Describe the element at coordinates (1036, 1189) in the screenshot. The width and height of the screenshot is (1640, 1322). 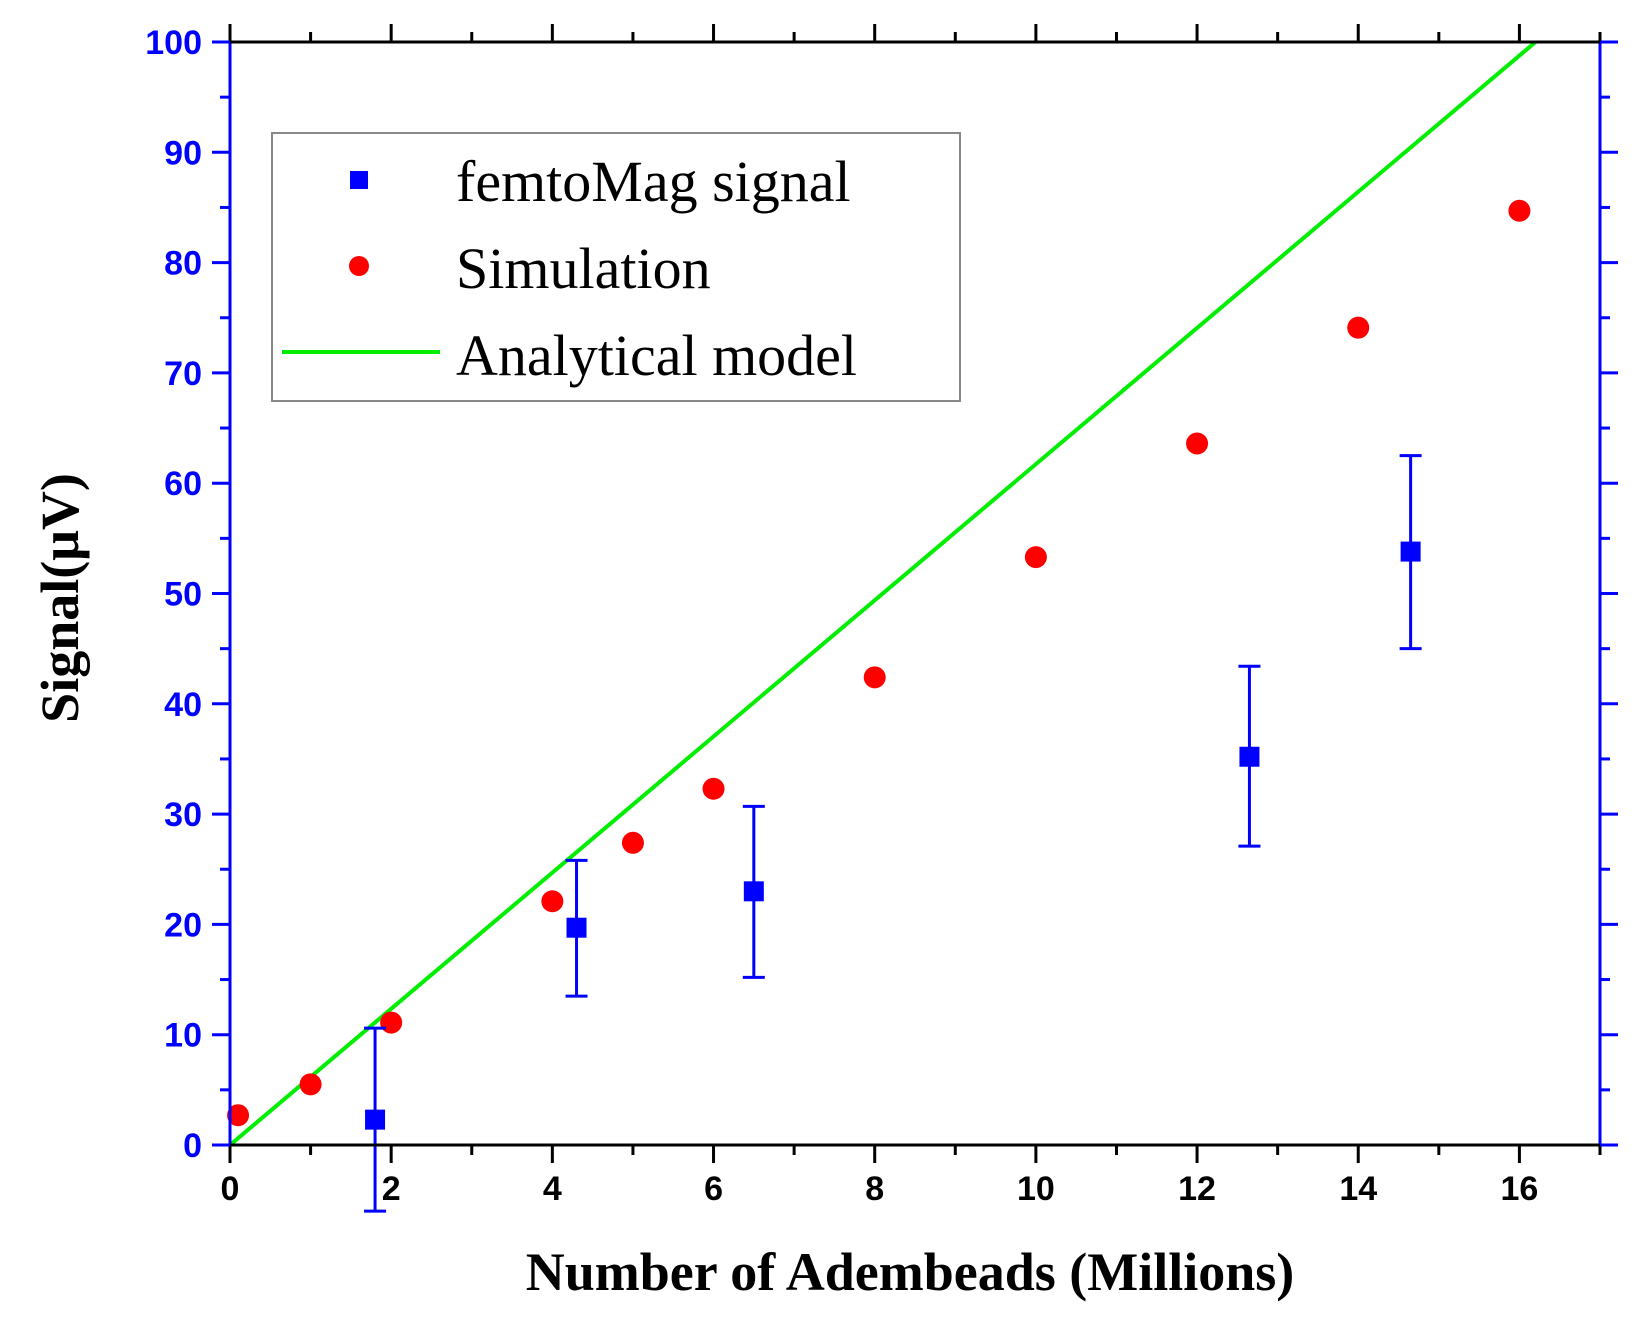
I see `x-tick-label: 10` at that location.